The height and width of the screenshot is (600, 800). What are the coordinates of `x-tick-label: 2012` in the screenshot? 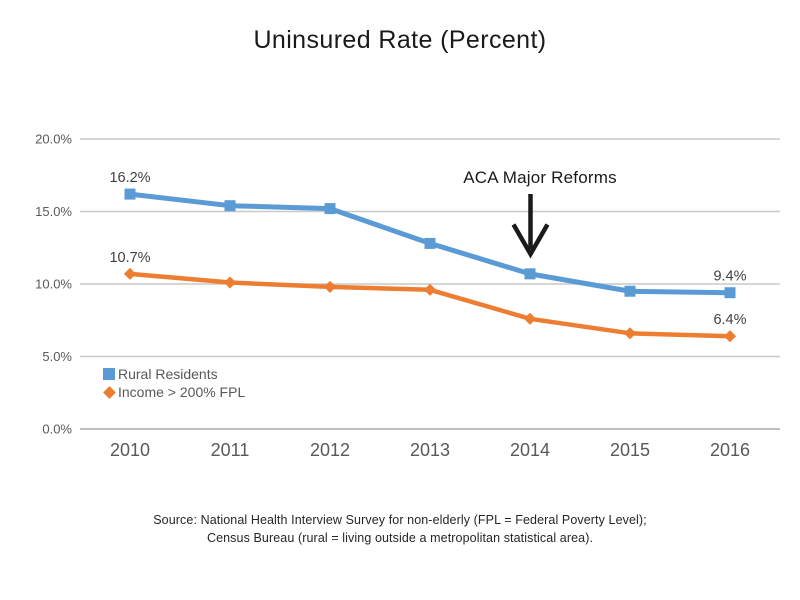 It's located at (330, 450).